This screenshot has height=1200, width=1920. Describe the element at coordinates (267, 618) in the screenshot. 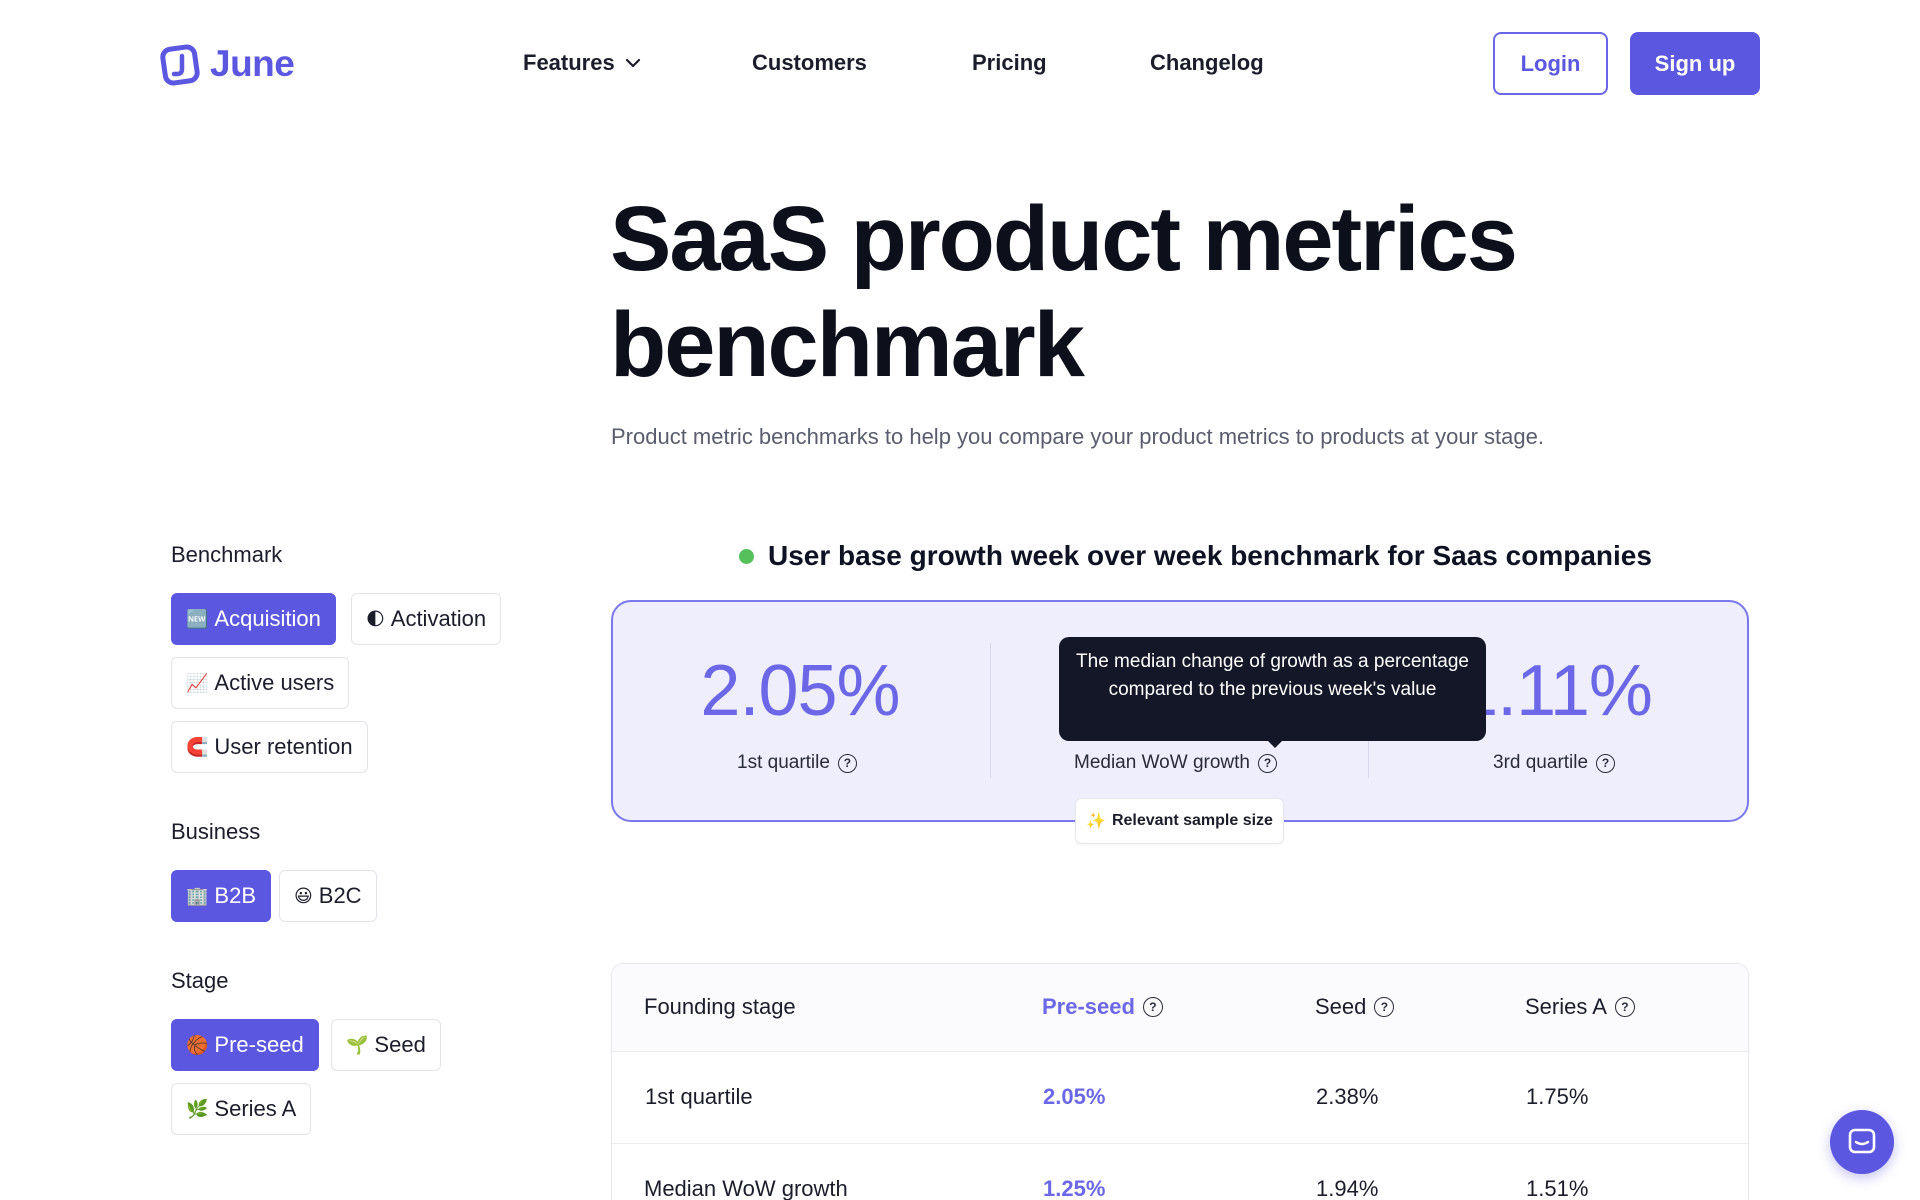

I see `chip-label: Acquisition` at that location.